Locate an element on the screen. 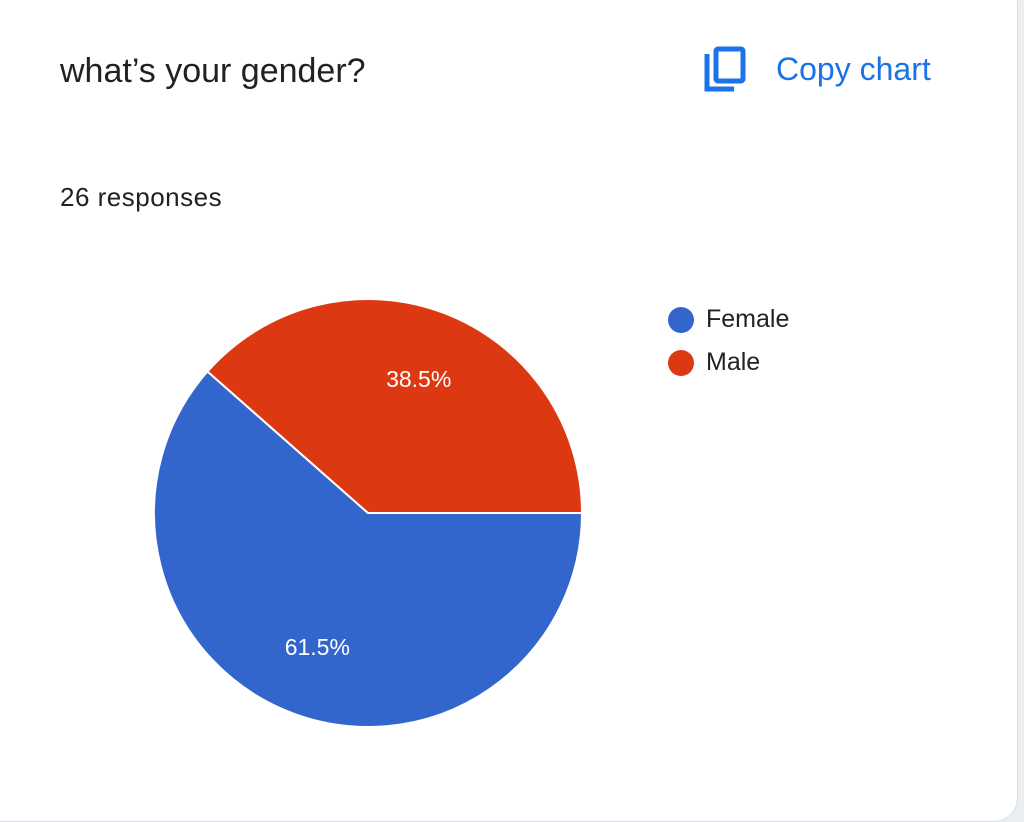 The image size is (1024, 822). pie-slice-male is located at coordinates (395, 406).